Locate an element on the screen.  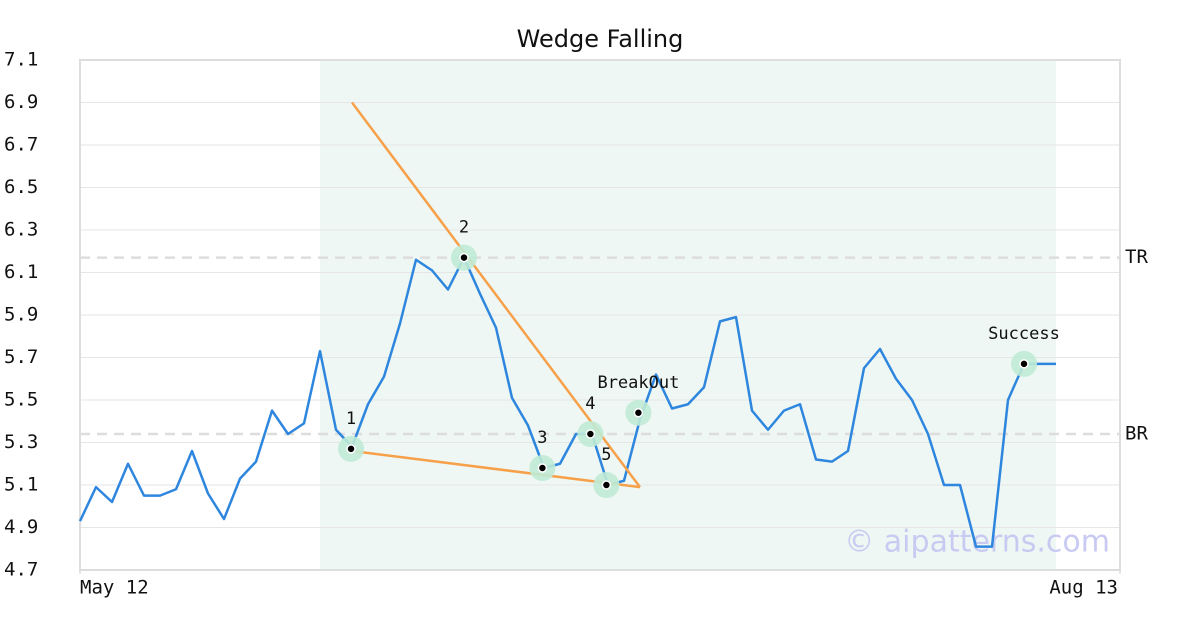
point-label: 2 is located at coordinates (464, 228).